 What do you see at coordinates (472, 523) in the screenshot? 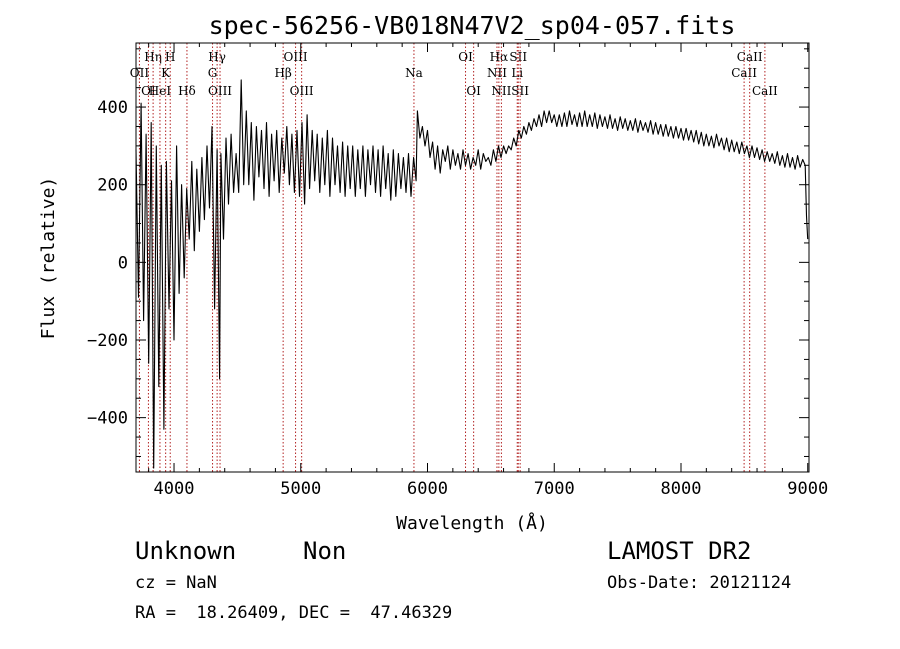
I see `x-axis-label: Wavelength (Å)` at bounding box center [472, 523].